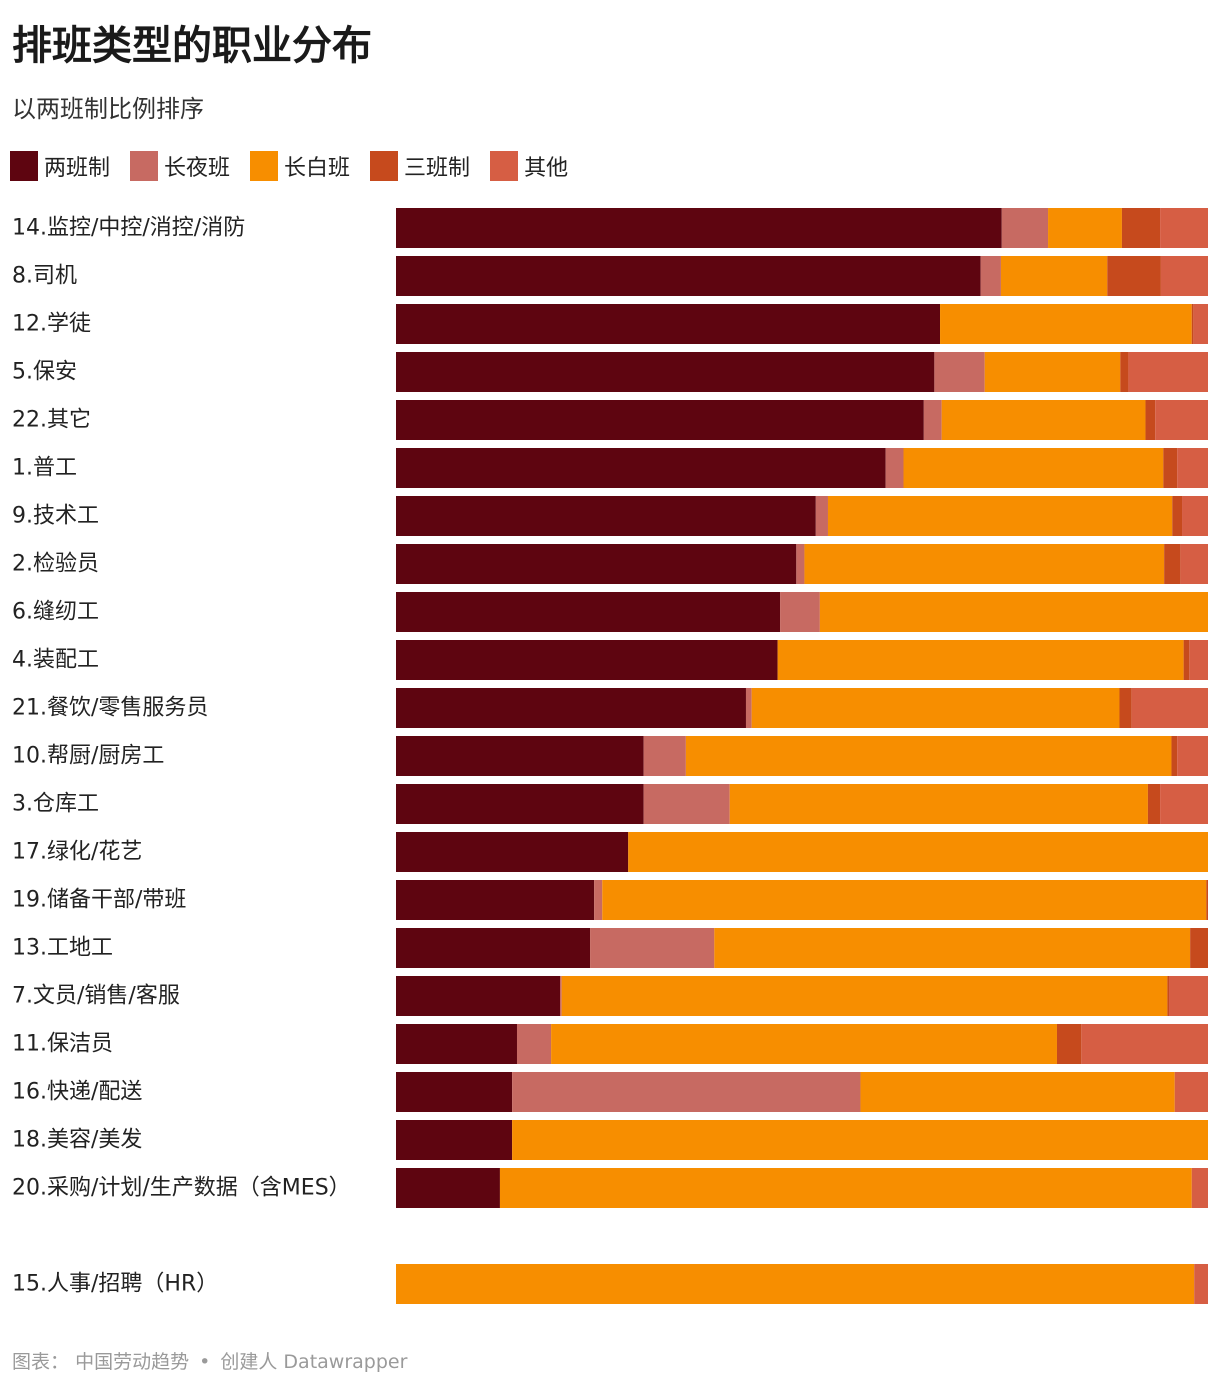  I want to click on legend-label-long-night: 长夜班, so click(197, 168).